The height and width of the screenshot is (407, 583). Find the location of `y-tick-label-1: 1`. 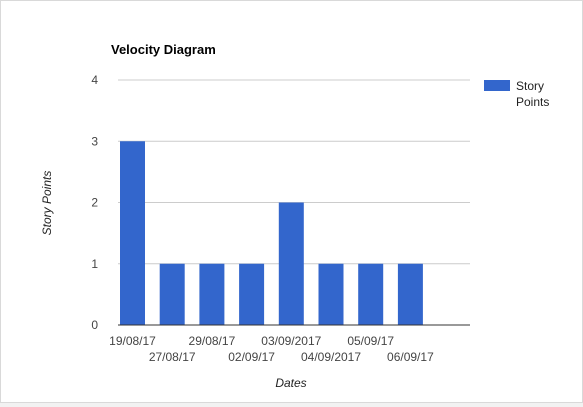

y-tick-label-1: 1 is located at coordinates (94, 264).